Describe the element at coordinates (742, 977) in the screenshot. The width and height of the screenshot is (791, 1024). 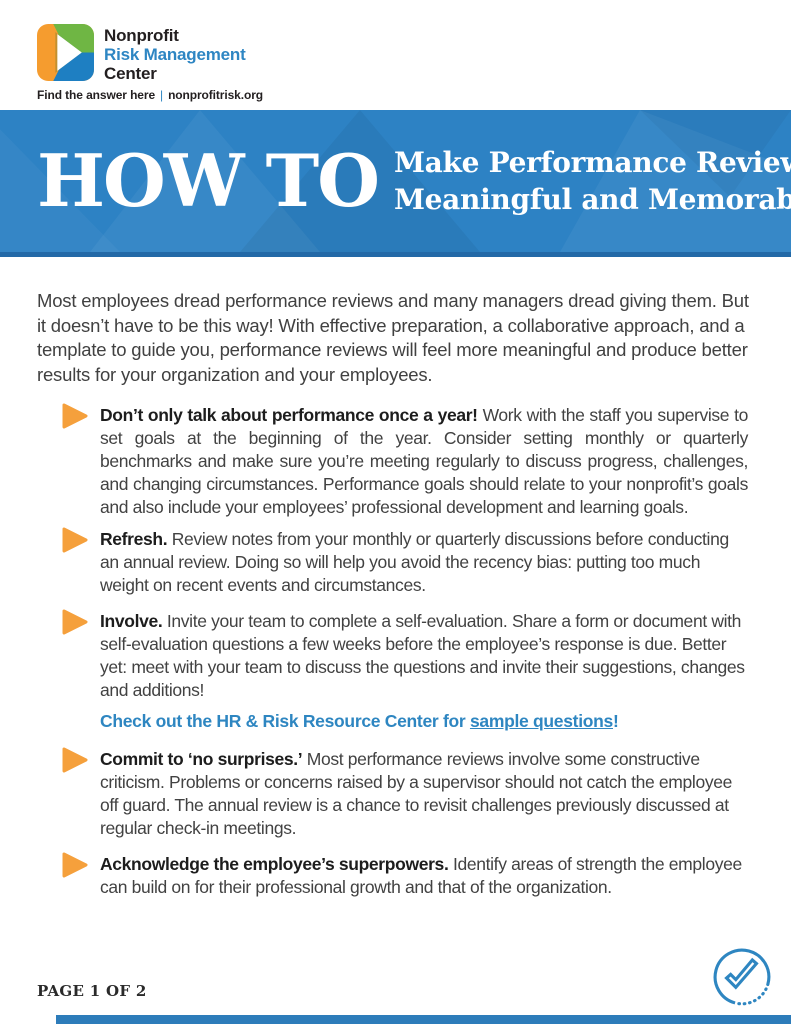
I see `check-circle-icon` at that location.